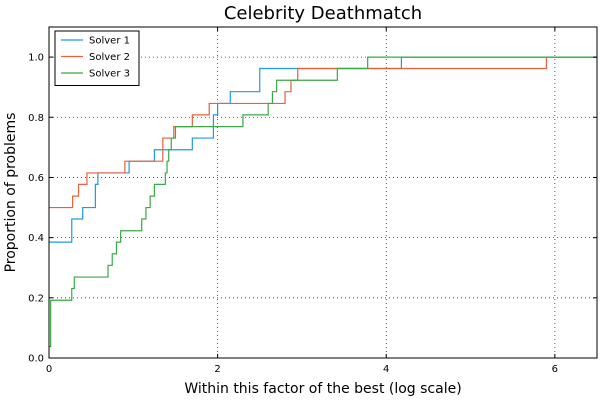 The width and height of the screenshot is (600, 400). I want to click on x-tick-label: 2, so click(217, 369).